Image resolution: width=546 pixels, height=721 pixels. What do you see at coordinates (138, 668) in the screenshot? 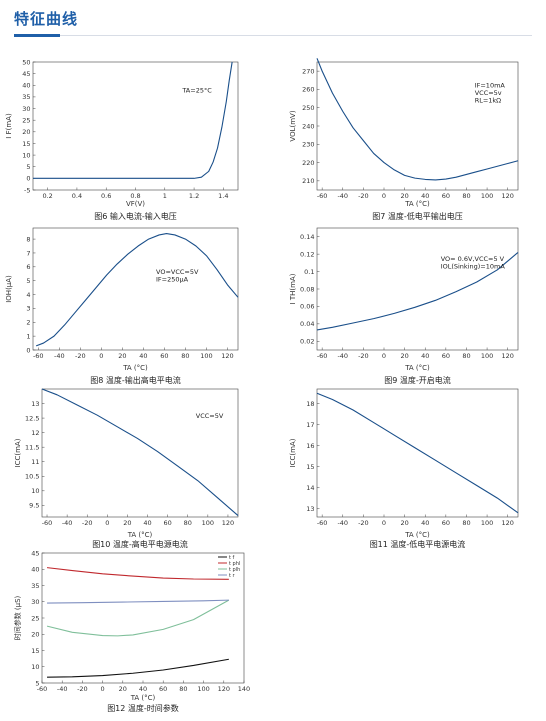
I see `series-line-t-f` at bounding box center [138, 668].